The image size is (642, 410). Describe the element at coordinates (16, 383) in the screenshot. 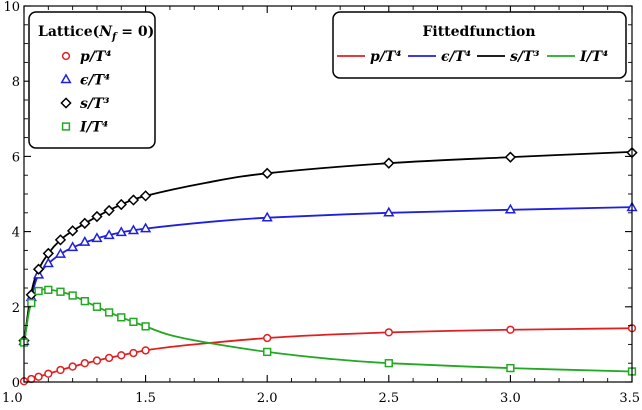

I see `y-tick-label: 0` at that location.